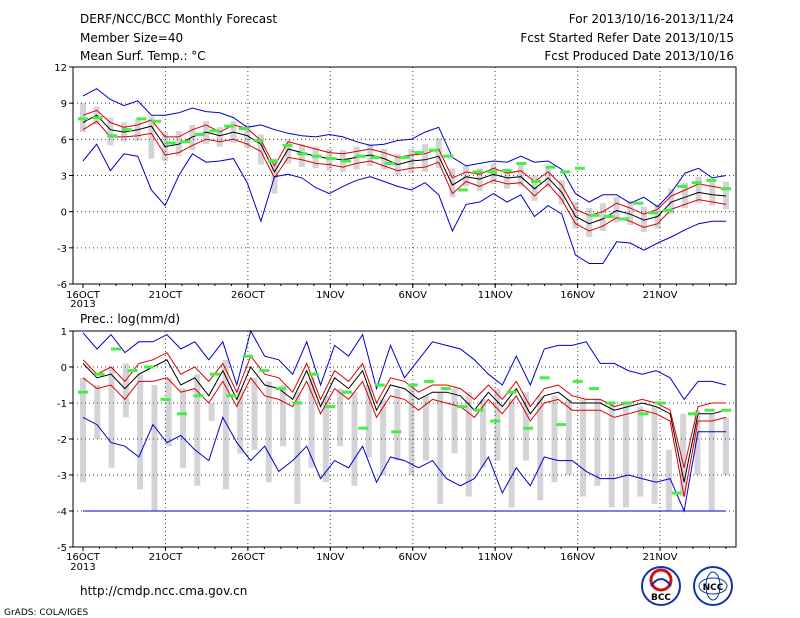  I want to click on series-line-max, so click(404, 365).